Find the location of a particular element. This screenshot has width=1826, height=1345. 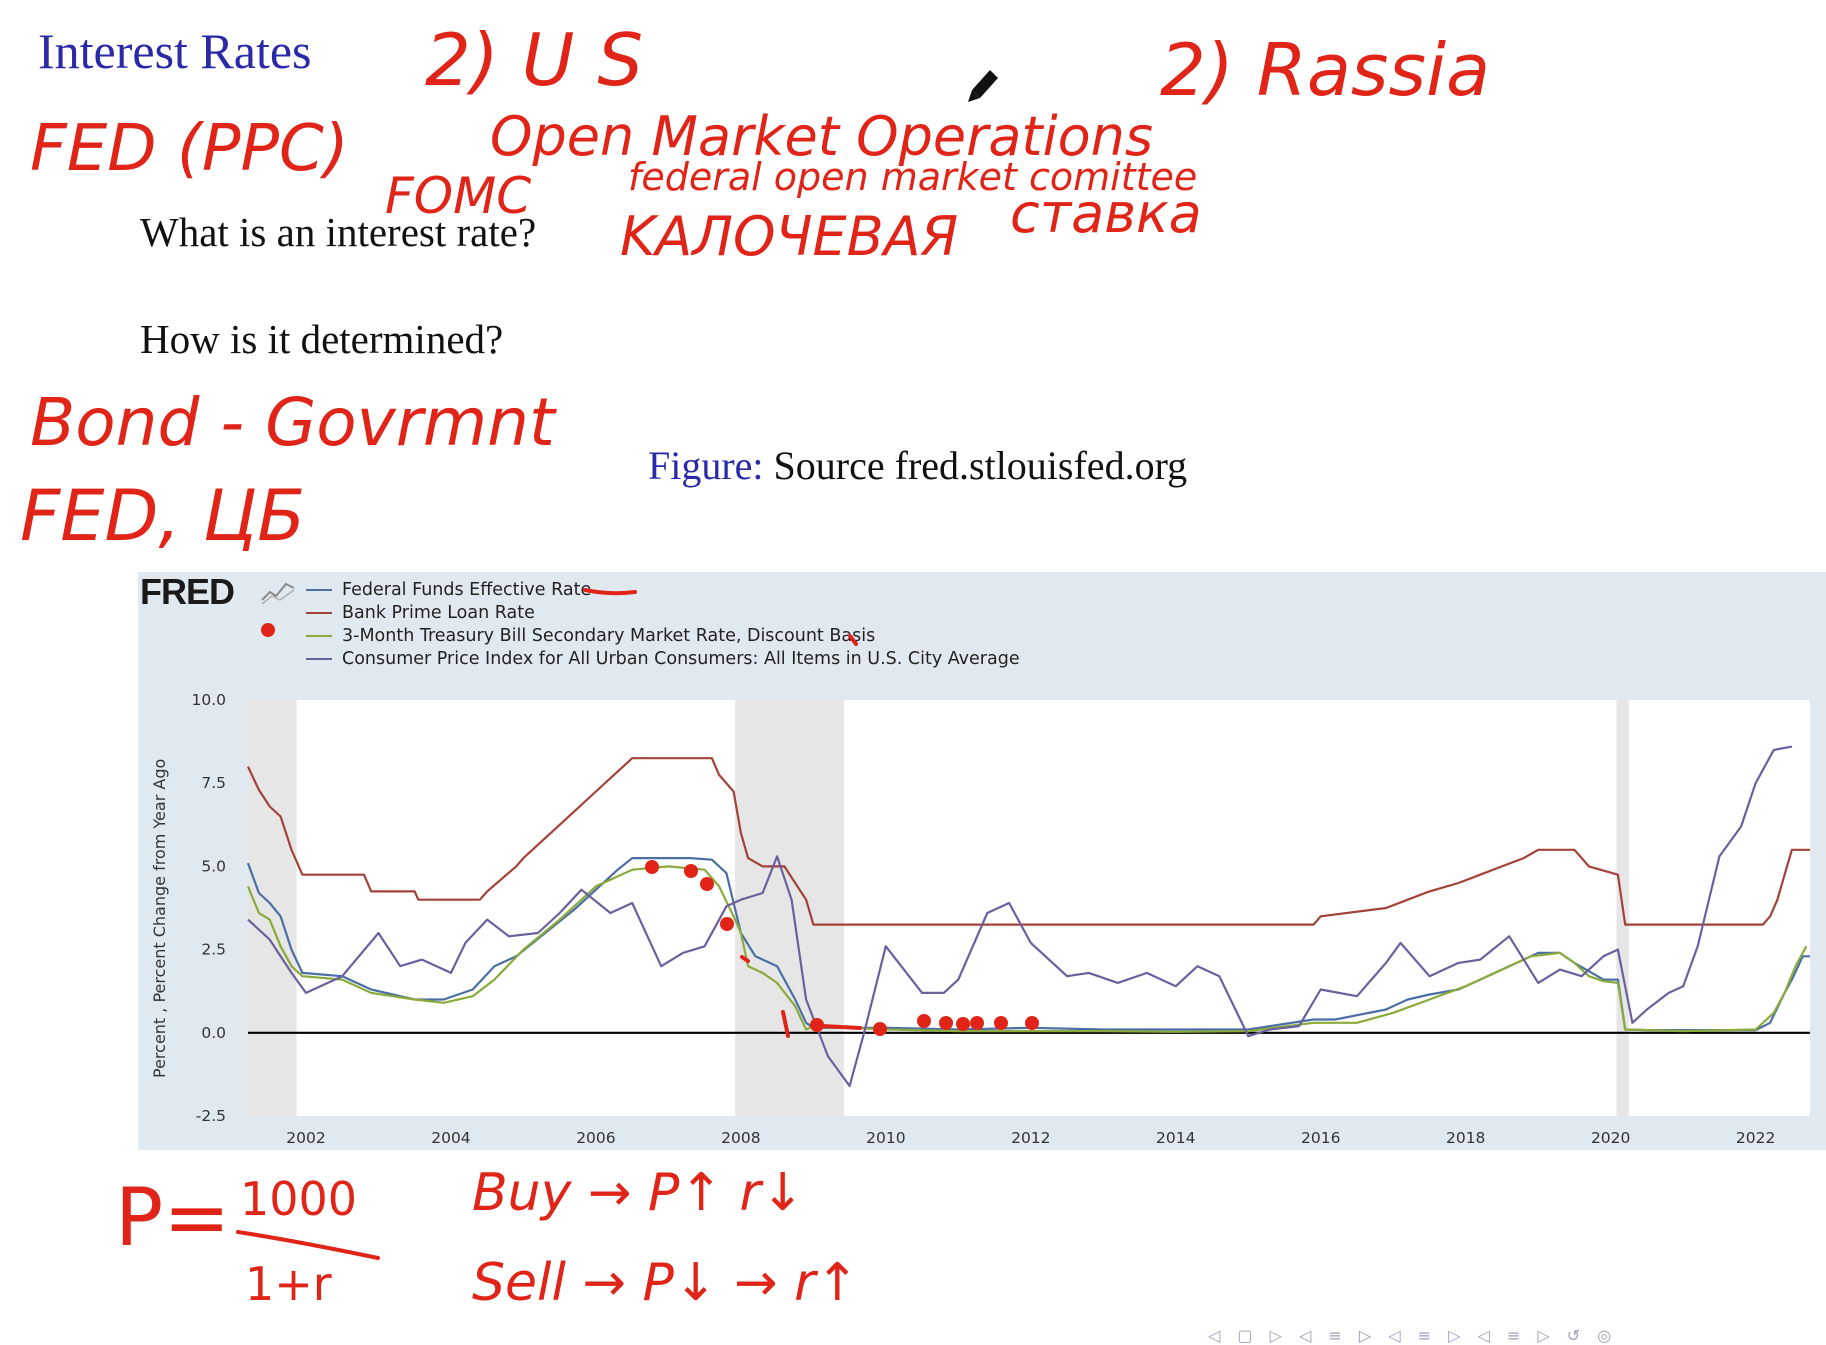

x-tick-label: 2010 is located at coordinates (885, 1138).